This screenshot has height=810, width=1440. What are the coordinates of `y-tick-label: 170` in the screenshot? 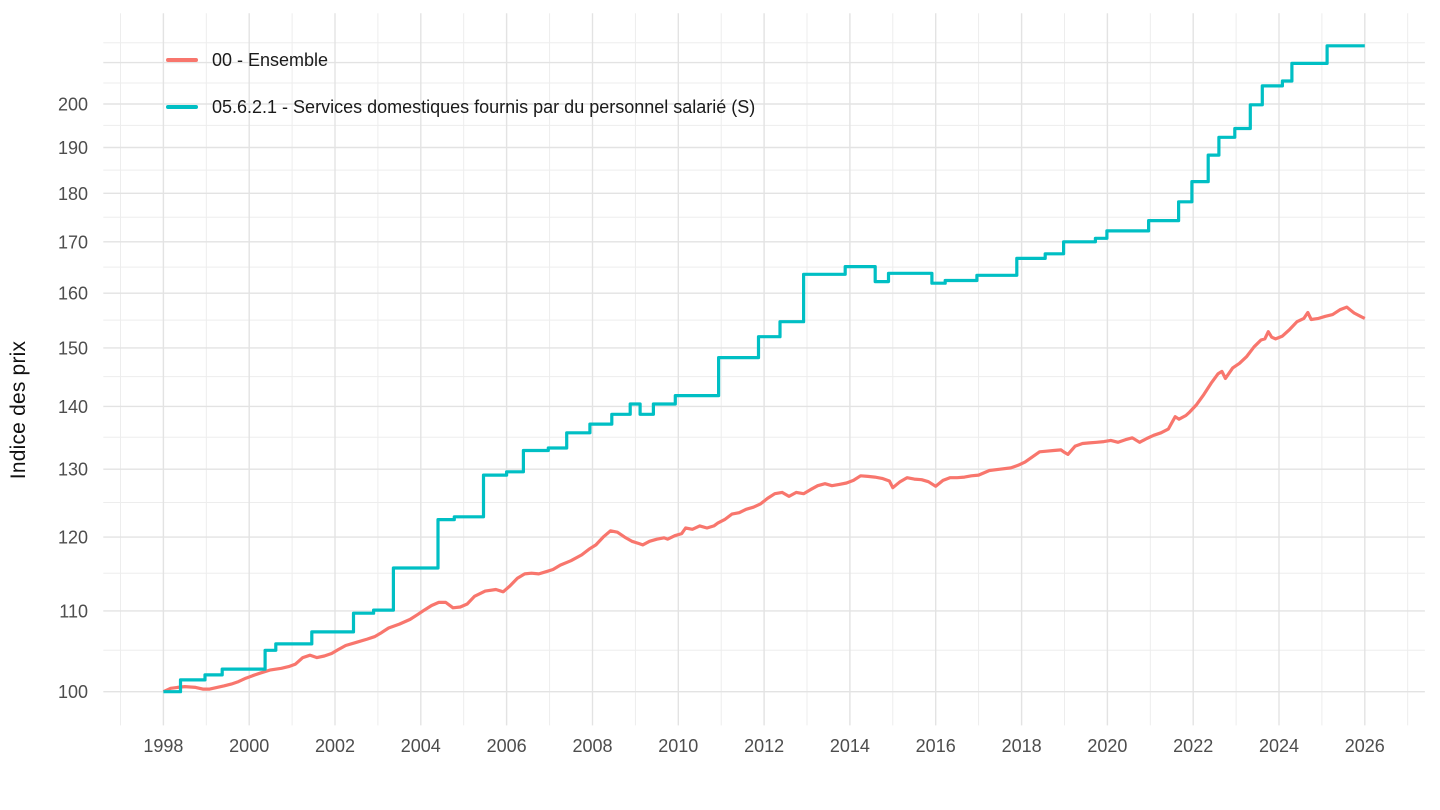 It's located at (73, 242).